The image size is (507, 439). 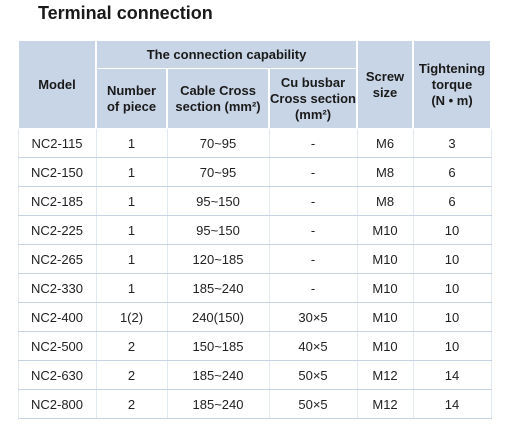 I want to click on header-cell: Number of piece, so click(x=131, y=98).